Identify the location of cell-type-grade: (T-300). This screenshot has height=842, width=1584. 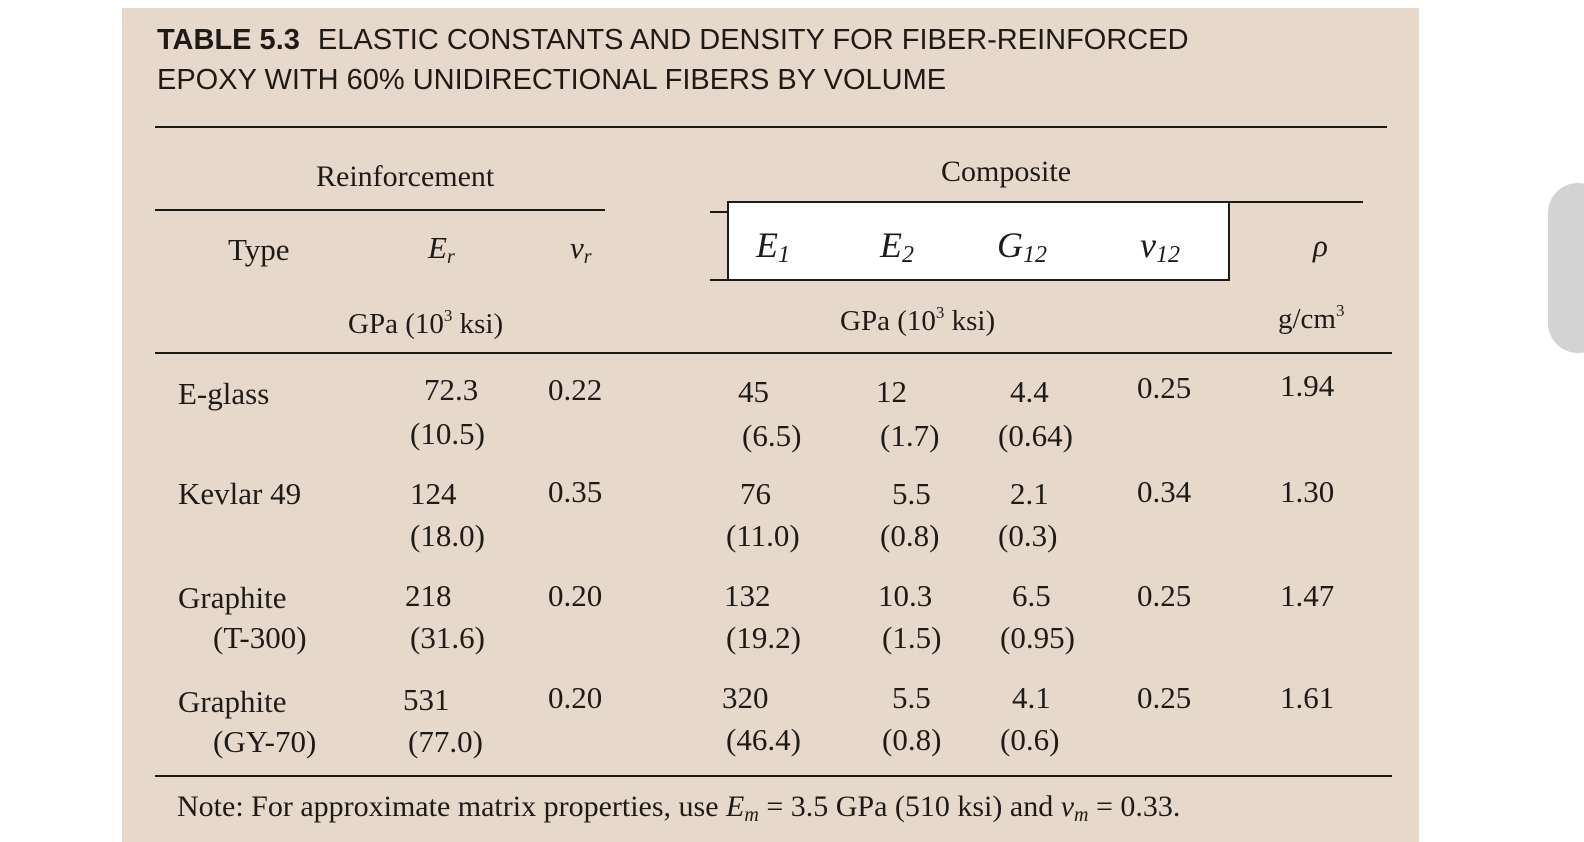
(260, 637).